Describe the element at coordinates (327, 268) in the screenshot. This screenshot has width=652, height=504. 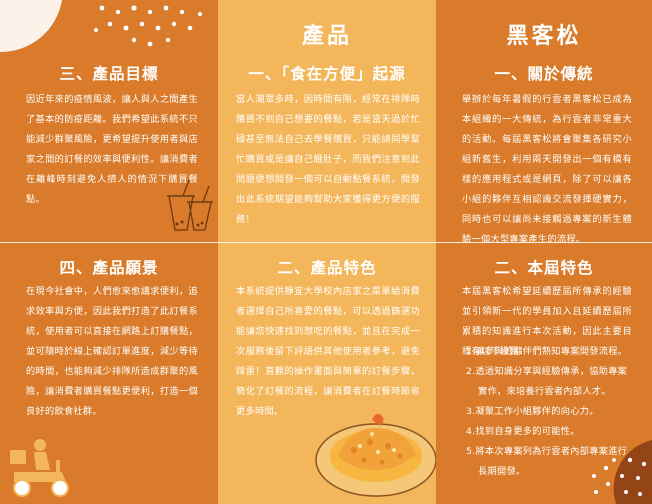
I see `section-title-product-features: 二、產品特色` at that location.